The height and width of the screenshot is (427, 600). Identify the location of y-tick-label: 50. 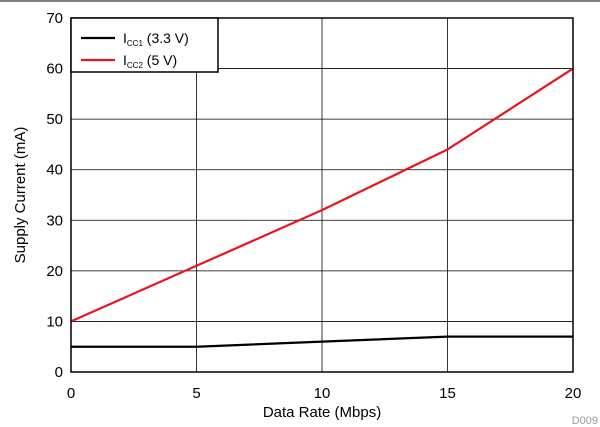
(54, 119).